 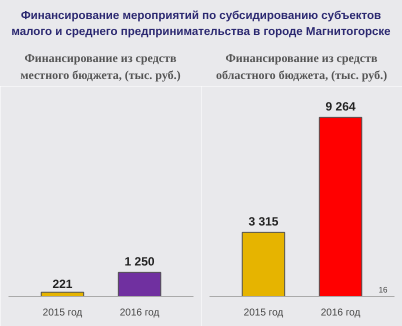 I want to click on annotation: 16, so click(x=383, y=290).